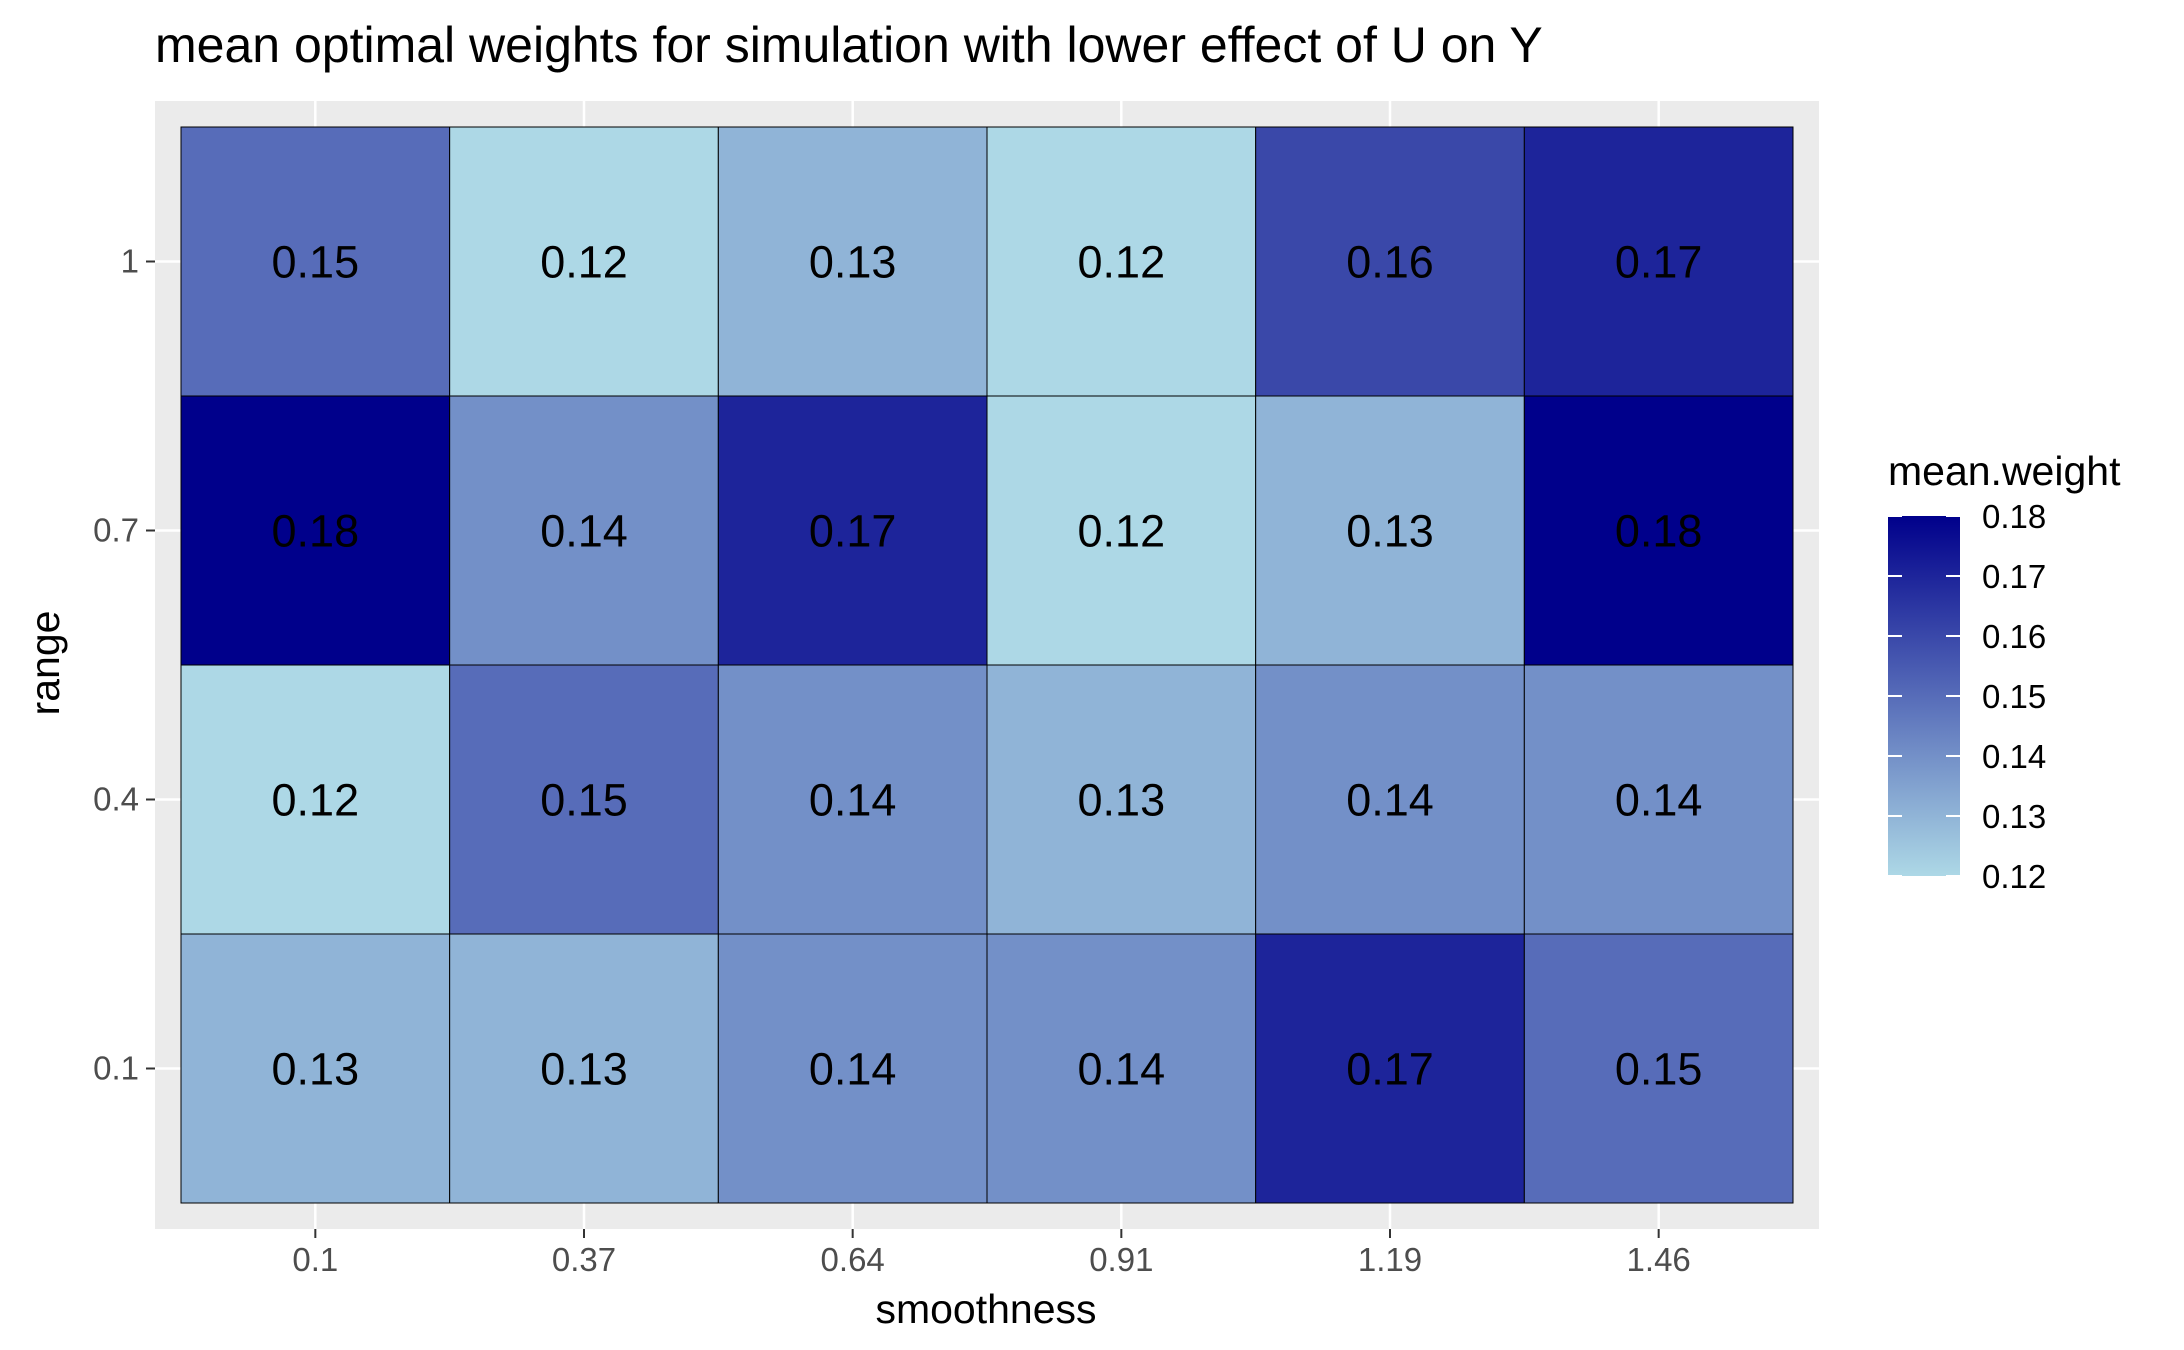 The height and width of the screenshot is (1350, 2184). Describe the element at coordinates (2004, 471) in the screenshot. I see `legend-title: mean.weight` at that location.